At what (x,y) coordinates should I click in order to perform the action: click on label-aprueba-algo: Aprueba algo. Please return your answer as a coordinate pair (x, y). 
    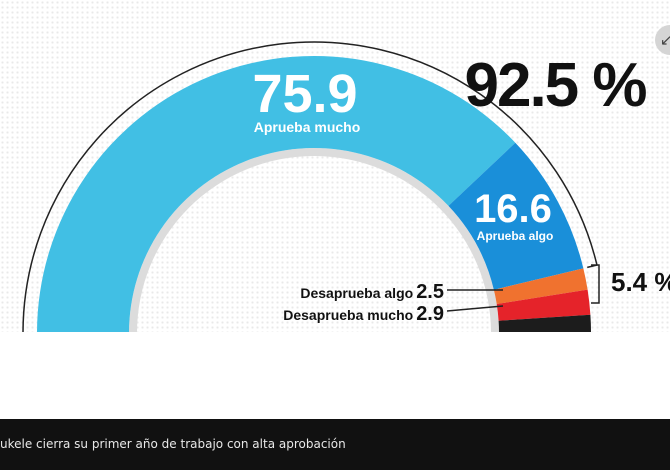
    Looking at the image, I should click on (515, 236).